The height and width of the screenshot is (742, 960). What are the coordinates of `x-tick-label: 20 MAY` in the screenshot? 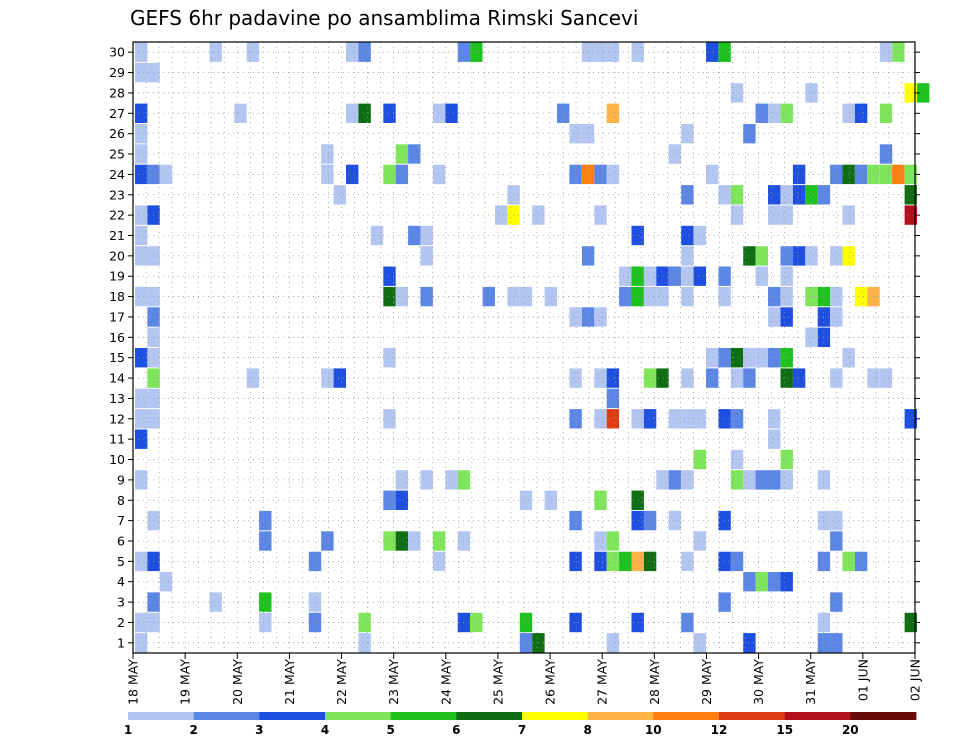 It's located at (237, 682).